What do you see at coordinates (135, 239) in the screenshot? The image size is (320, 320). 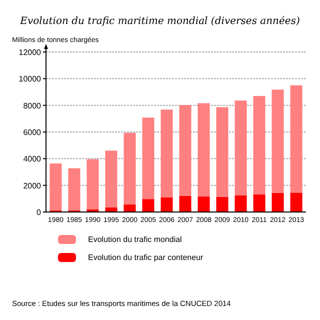 I see `legend-label: Evolution du trafic mondial` at bounding box center [135, 239].